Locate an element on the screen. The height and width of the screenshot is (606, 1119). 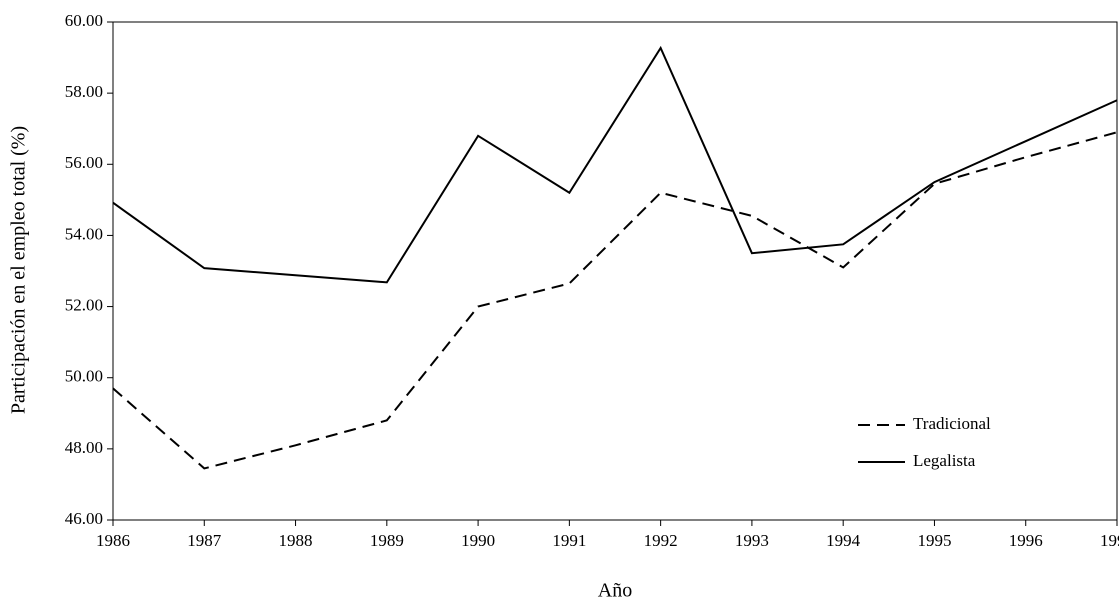
y-tick-label: 56.00 is located at coordinates (84, 162).